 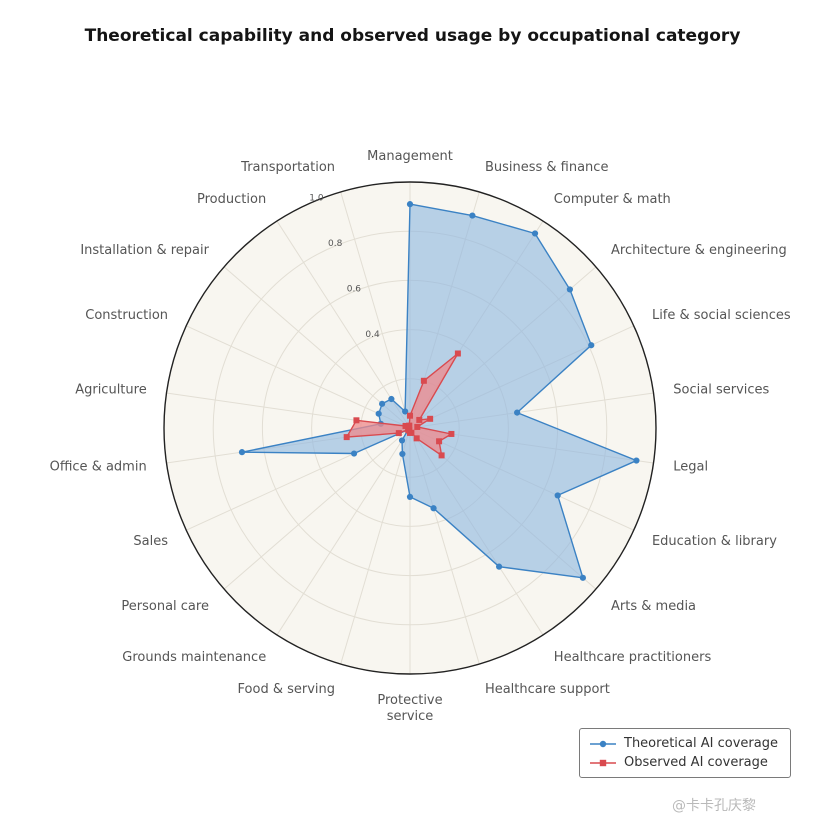 What do you see at coordinates (372, 335) in the screenshot?
I see `radial-tick-label: 0.4` at bounding box center [372, 335].